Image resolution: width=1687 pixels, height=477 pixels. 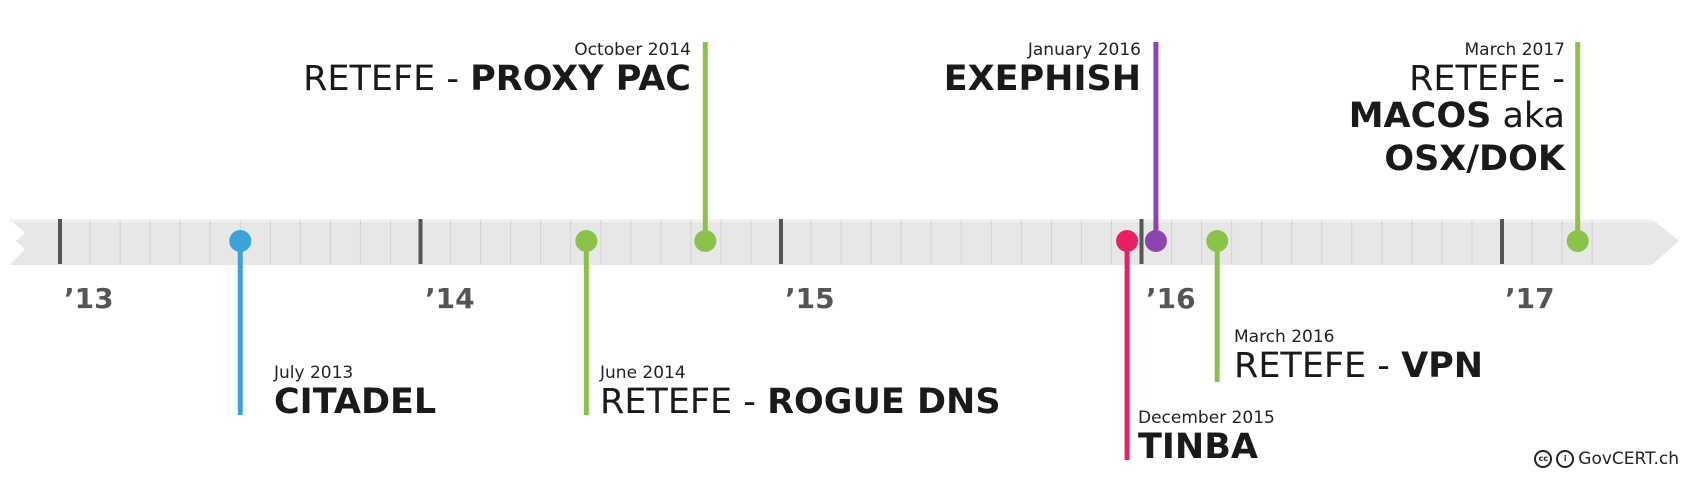 What do you see at coordinates (1515, 50) in the screenshot?
I see `event-date: March 2017` at bounding box center [1515, 50].